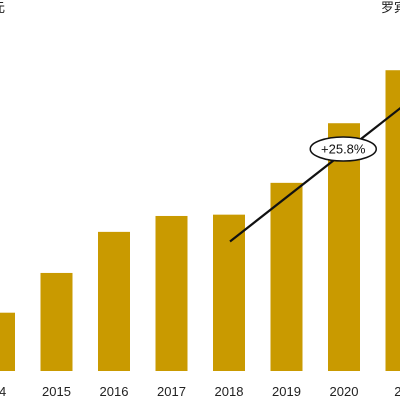 The width and height of the screenshot is (400, 400). Describe the element at coordinates (171, 293) in the screenshot. I see `bar-2017` at that location.